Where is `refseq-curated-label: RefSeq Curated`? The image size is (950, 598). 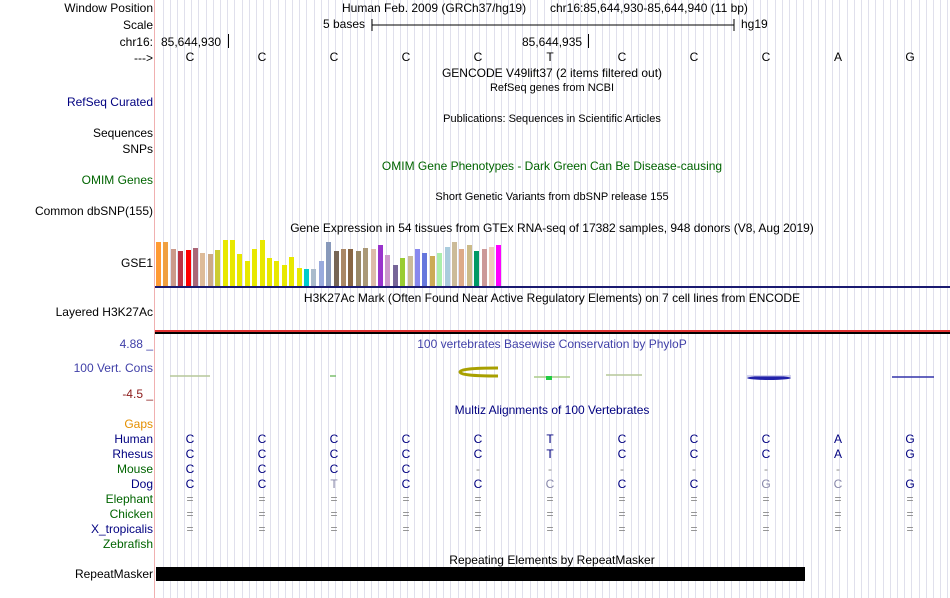 refseq-curated-label: RefSeq Curated is located at coordinates (109, 102).